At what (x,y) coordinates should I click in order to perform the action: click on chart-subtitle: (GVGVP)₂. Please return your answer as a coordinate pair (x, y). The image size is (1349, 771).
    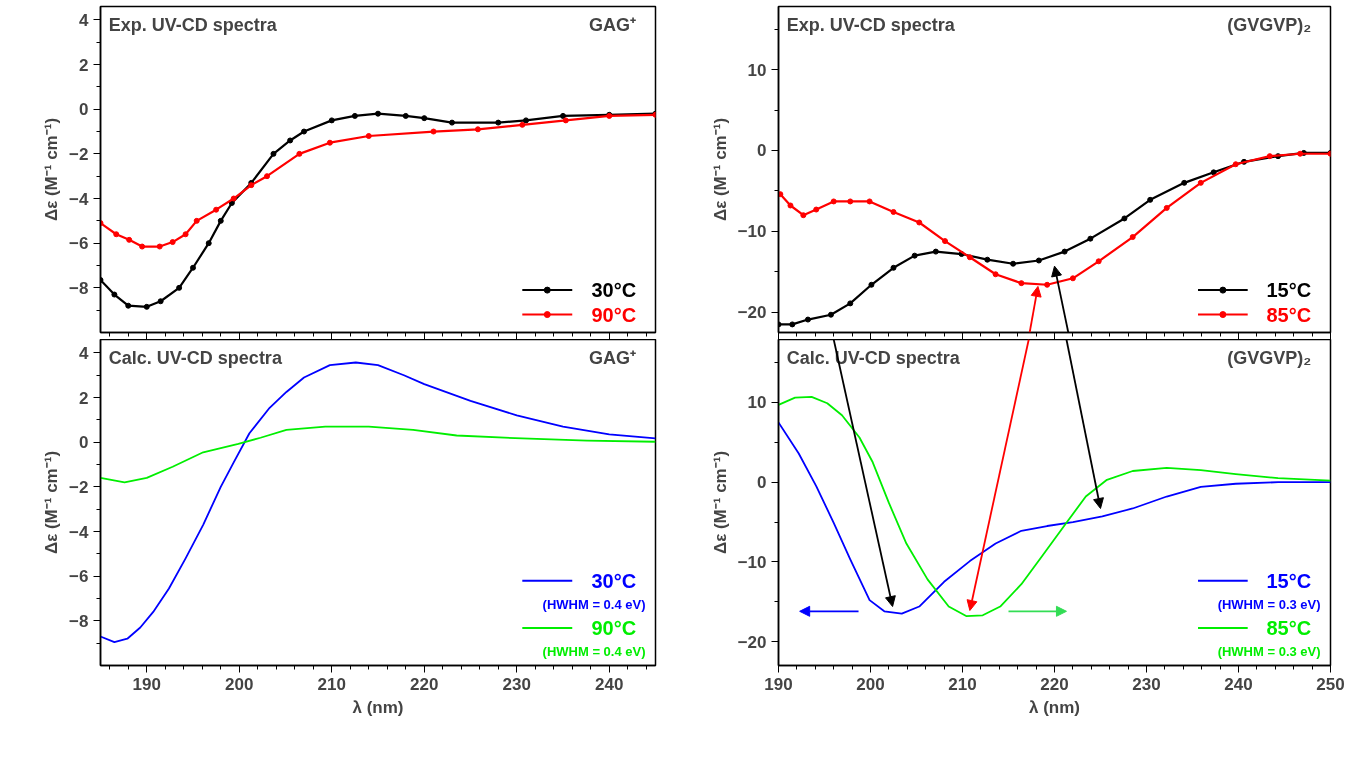
    Looking at the image, I should click on (1269, 357).